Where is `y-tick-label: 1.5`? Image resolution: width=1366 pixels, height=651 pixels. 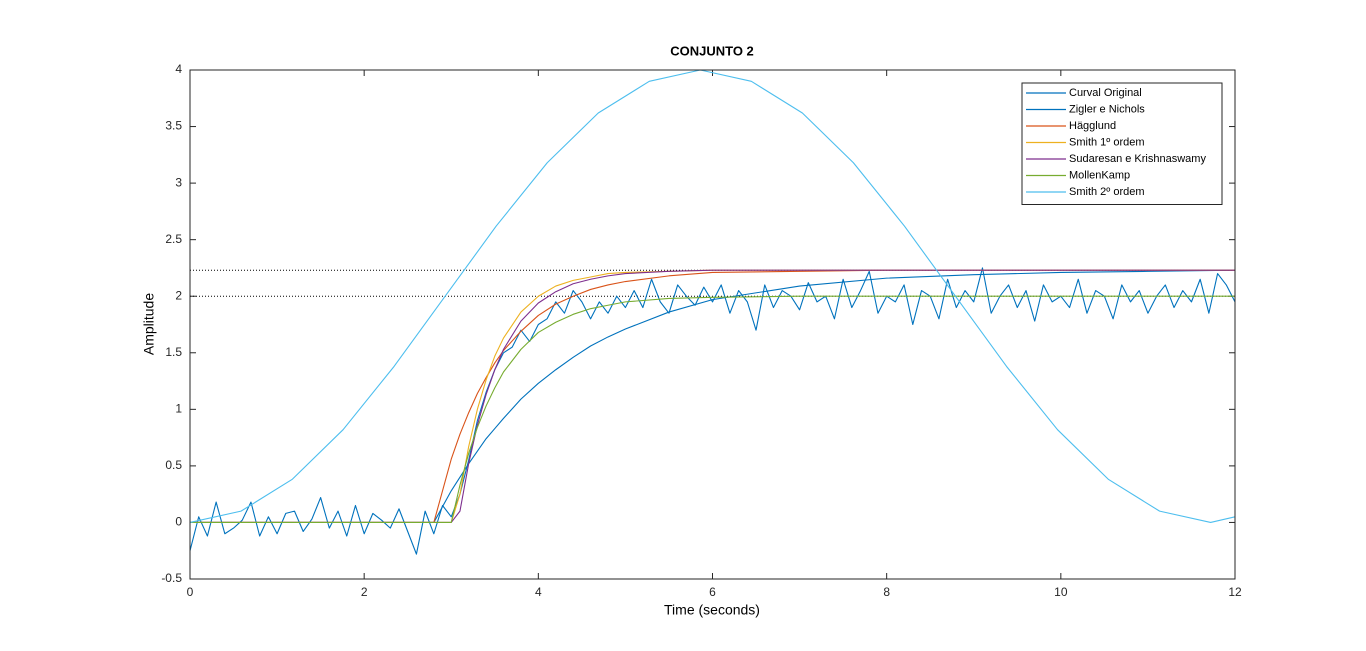 y-tick-label: 1.5 is located at coordinates (173, 352).